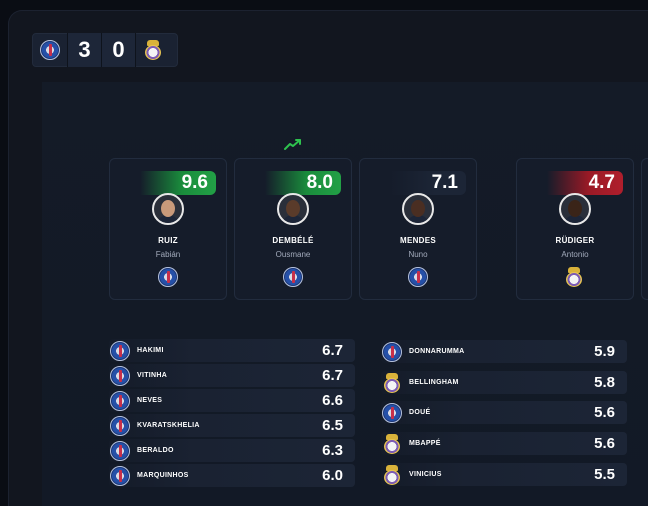  I want to click on player-last-name: RUIZ, so click(168, 240).